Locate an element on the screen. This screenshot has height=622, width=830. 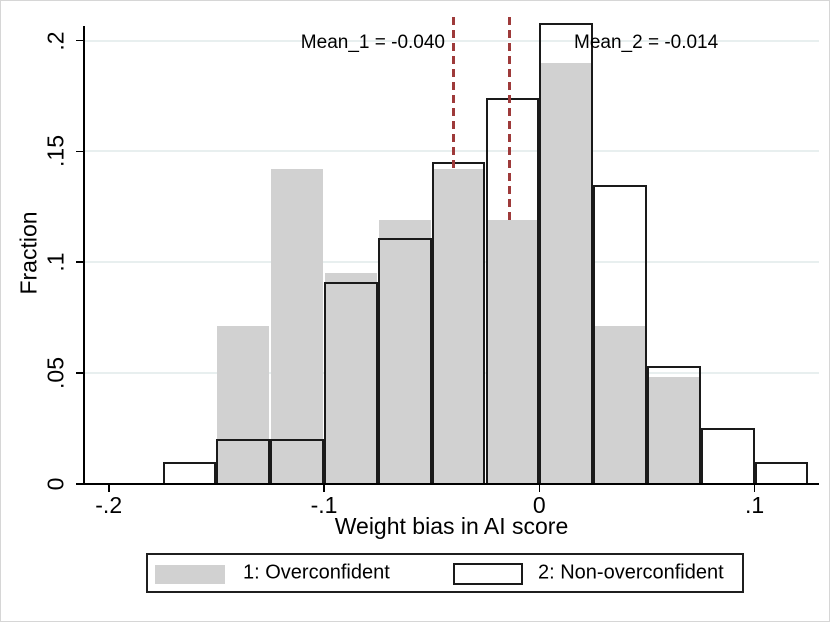
legend-swatch-overconfident is located at coordinates (190, 574).